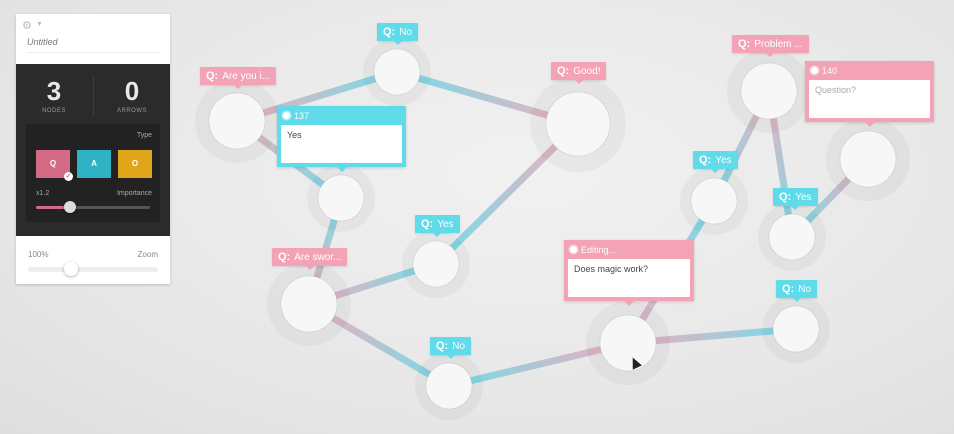  I want to click on node-id: 137, so click(302, 116).